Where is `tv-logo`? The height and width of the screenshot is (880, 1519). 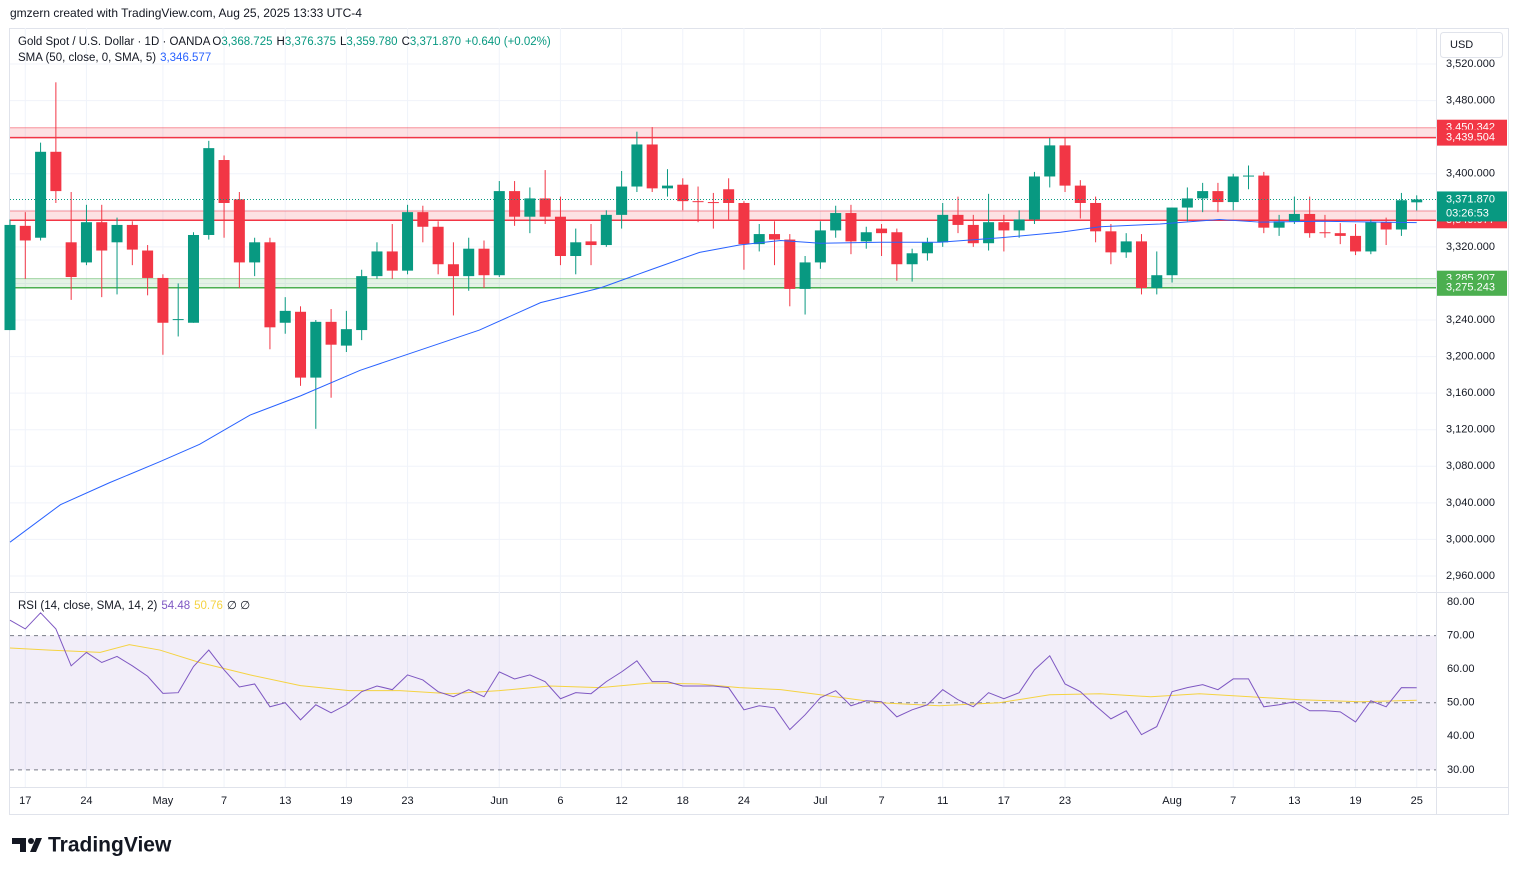
tv-logo is located at coordinates (27, 845).